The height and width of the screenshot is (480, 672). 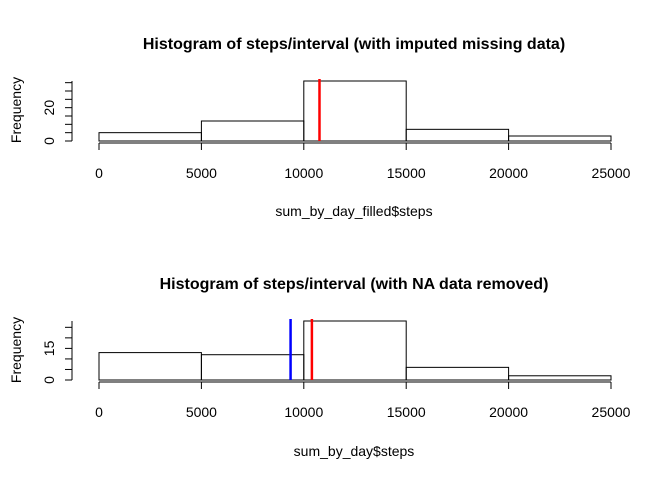 What do you see at coordinates (49, 348) in the screenshot?
I see `y-tick-label: 15` at bounding box center [49, 348].